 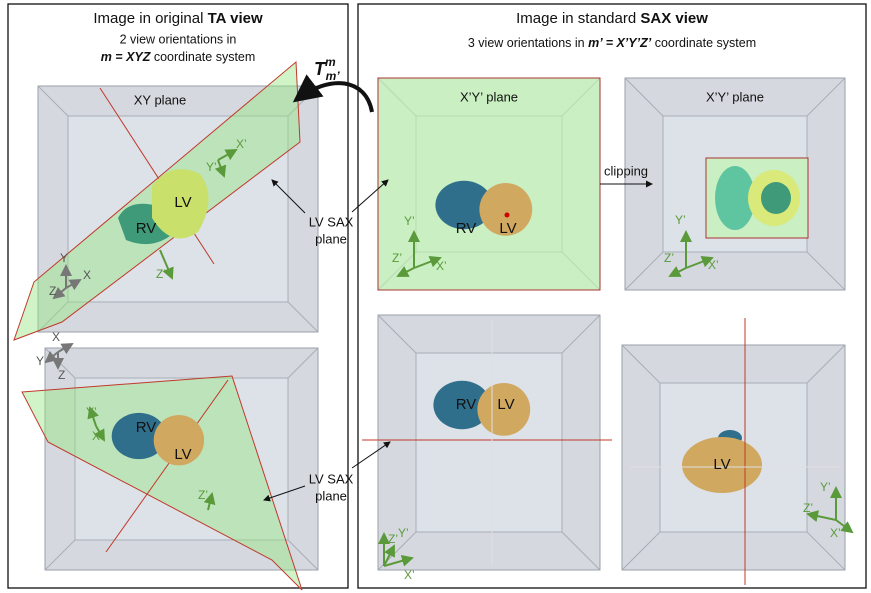 What do you see at coordinates (333, 93) in the screenshot?
I see `transform-arrow` at bounding box center [333, 93].